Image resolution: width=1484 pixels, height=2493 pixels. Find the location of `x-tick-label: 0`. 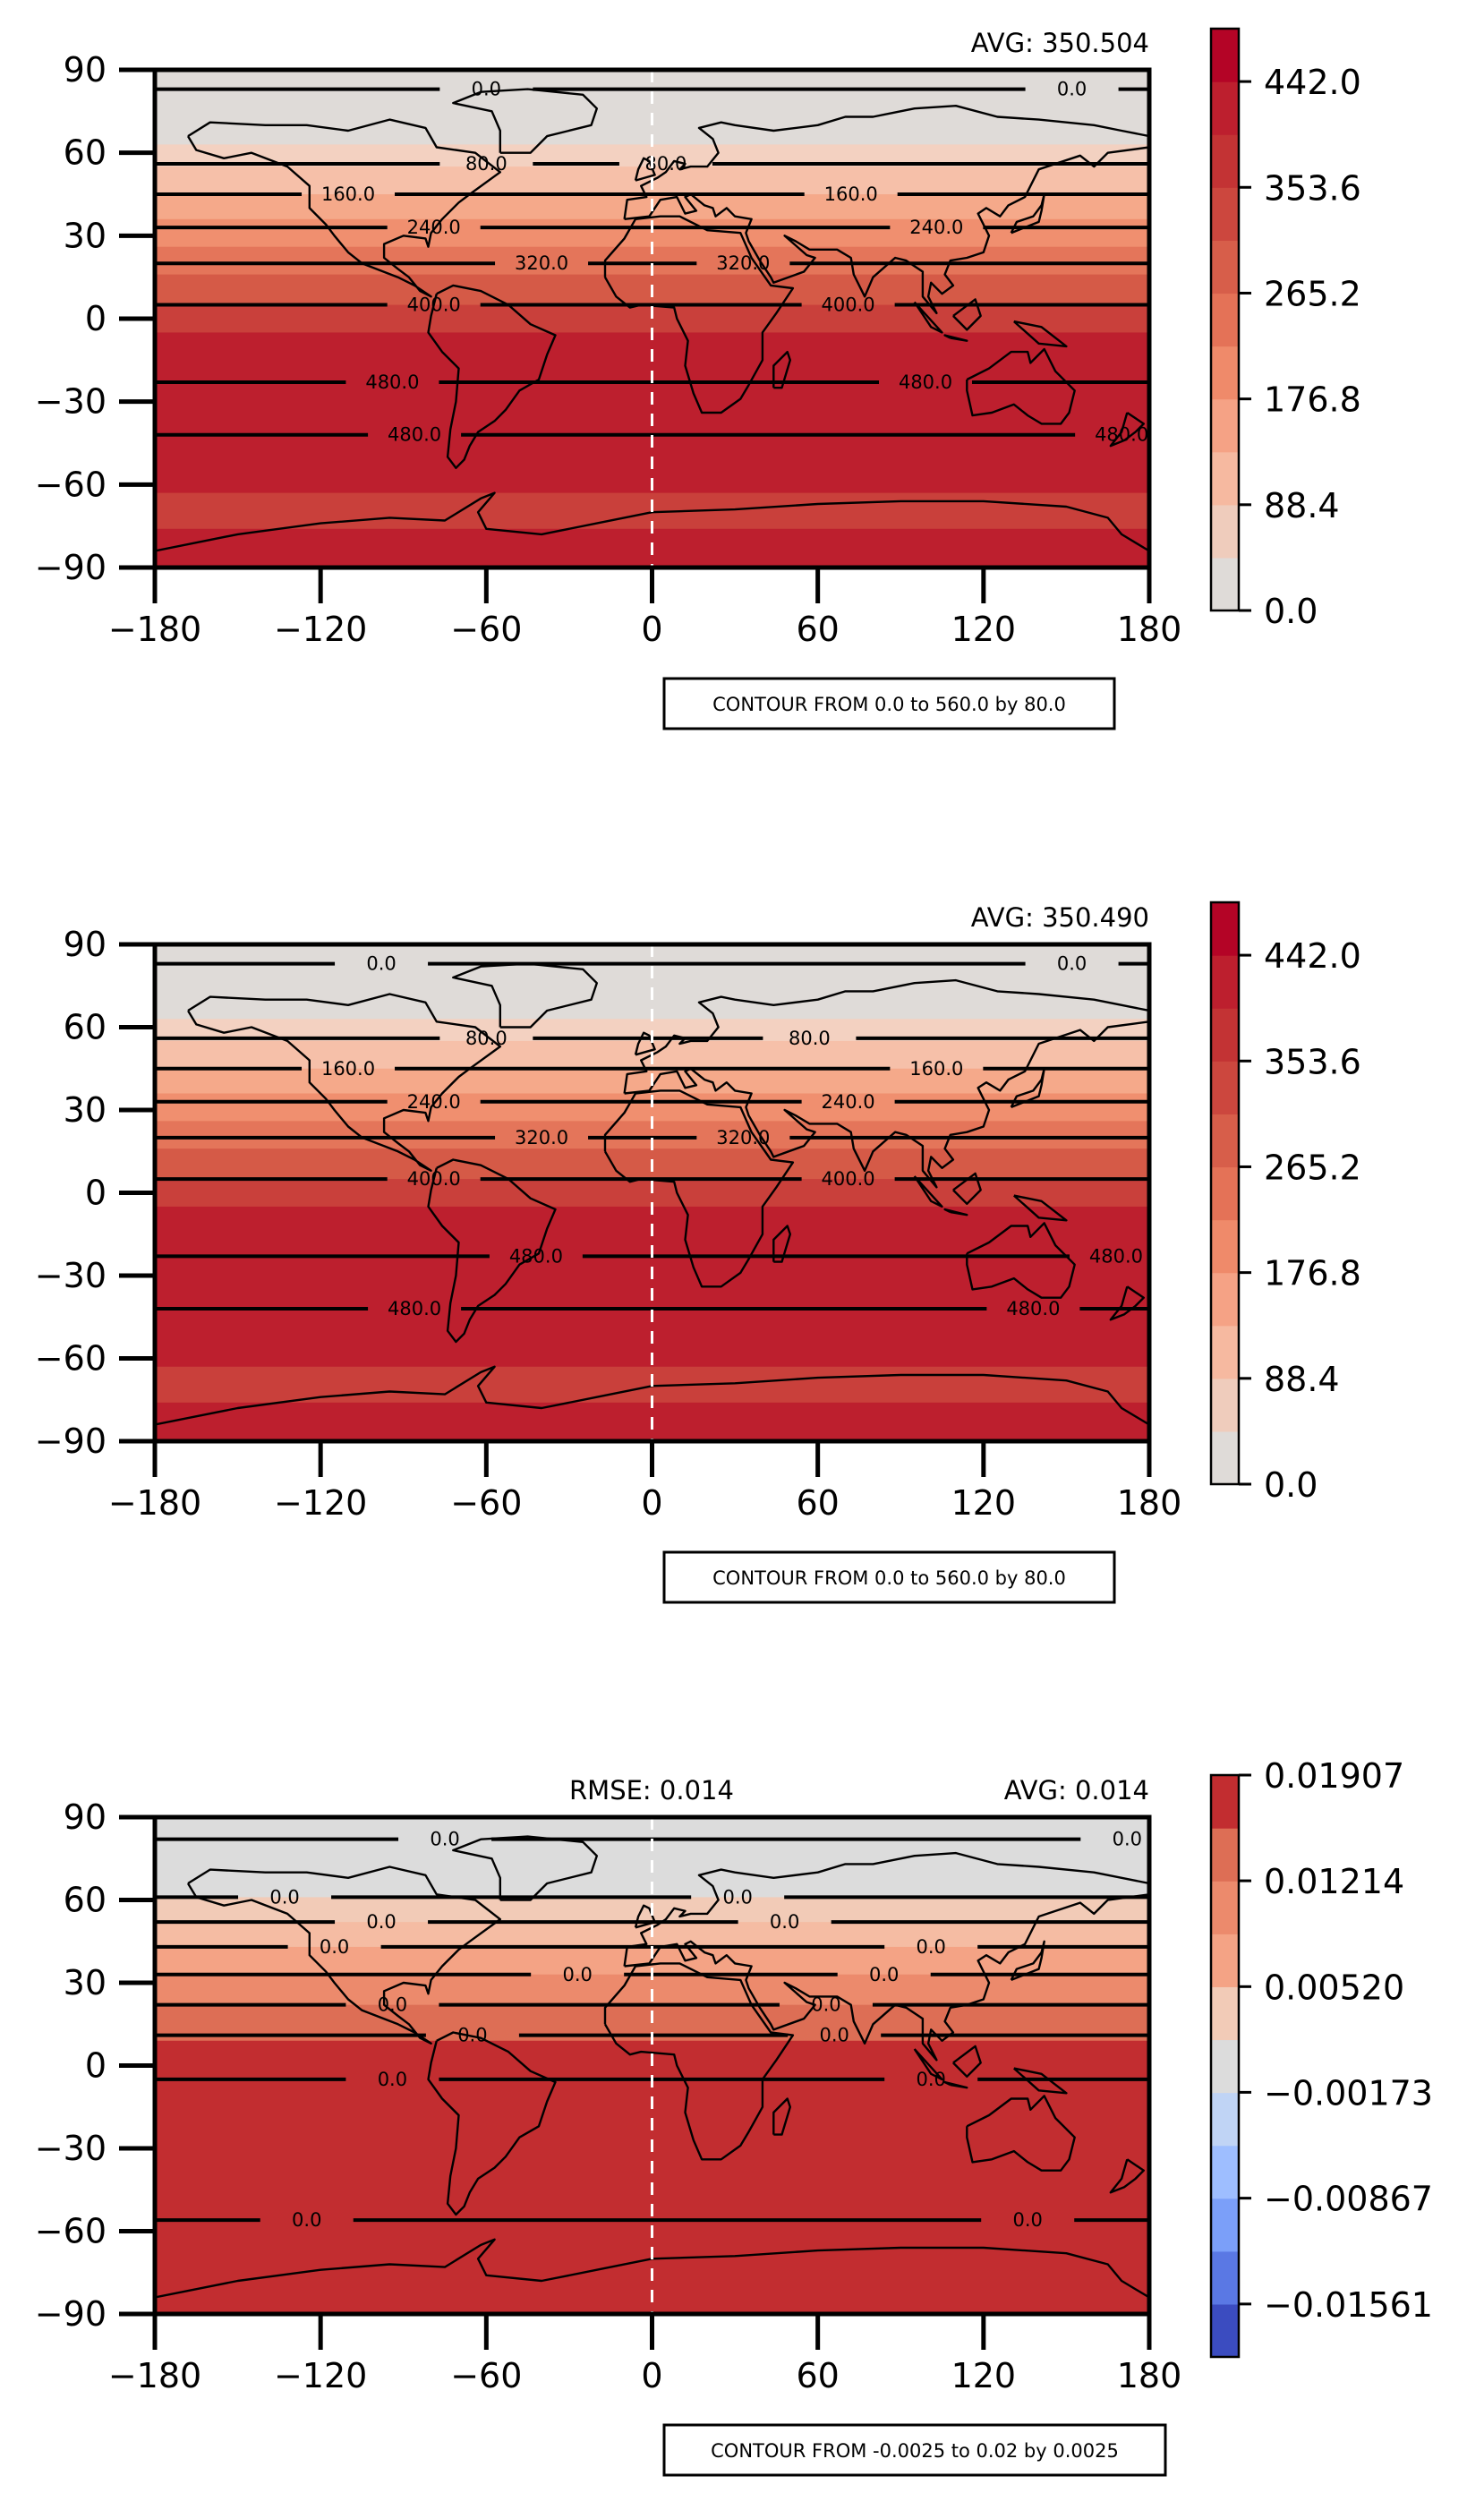

x-tick-label: 0 is located at coordinates (651, 2376).